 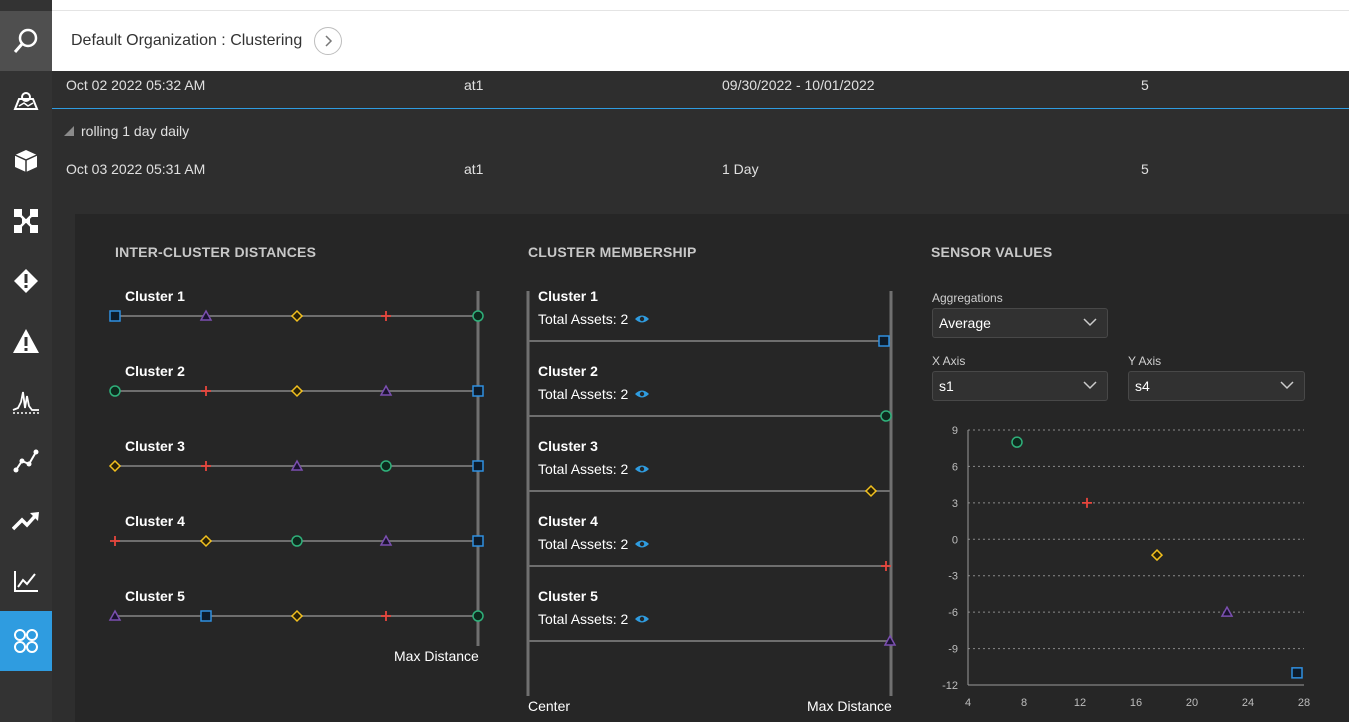 I want to click on sidebar-item-assets, so click(x=26, y=161).